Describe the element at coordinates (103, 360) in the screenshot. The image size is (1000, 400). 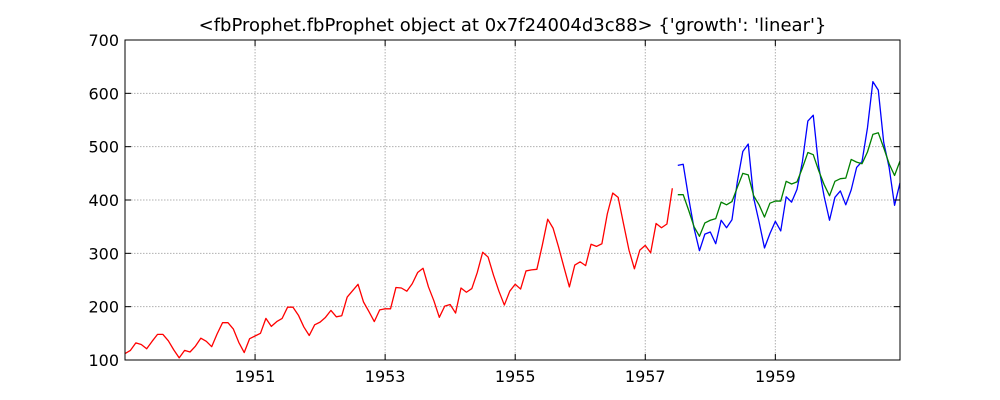
I see `y-tick-label: 100` at that location.